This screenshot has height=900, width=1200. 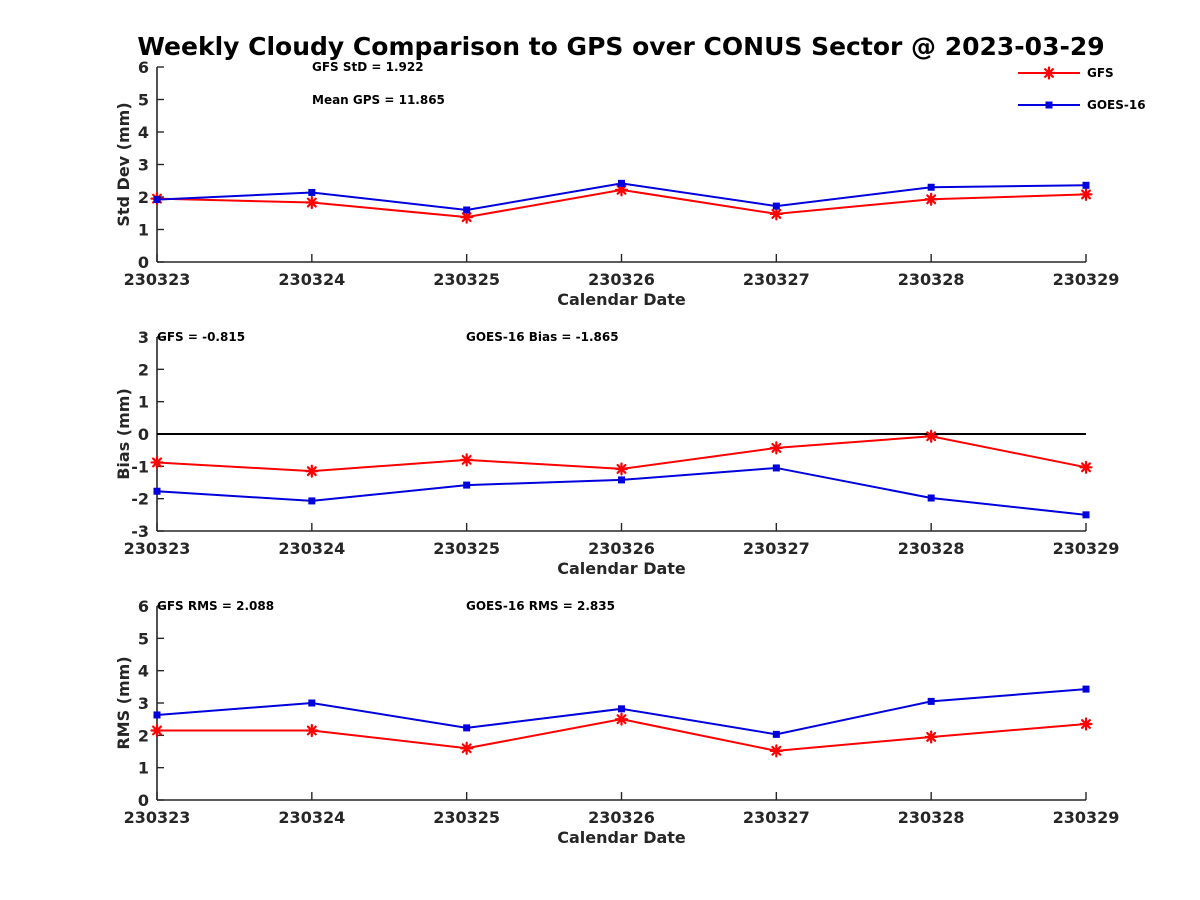 I want to click on y-tick-label: -2, so click(x=140, y=499).